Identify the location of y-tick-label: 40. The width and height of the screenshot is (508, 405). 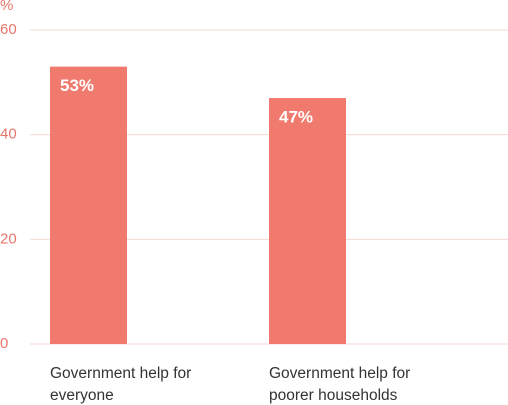
(8, 134).